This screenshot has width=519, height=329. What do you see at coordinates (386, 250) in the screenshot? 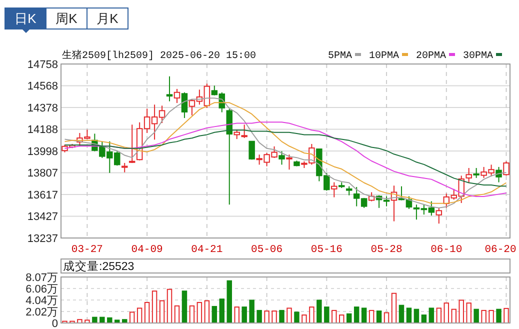
I see `x-tick-label: 05-28` at bounding box center [386, 250].